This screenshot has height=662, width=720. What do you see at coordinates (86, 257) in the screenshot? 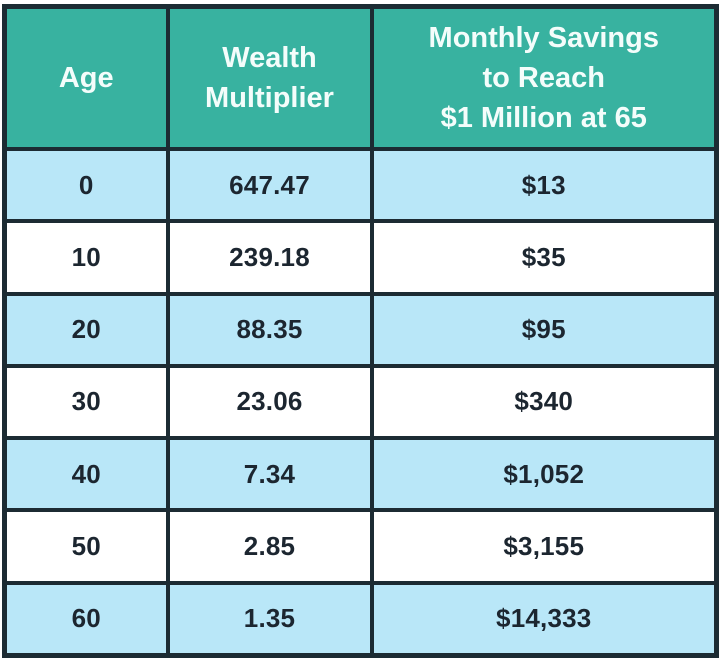
I see `age-cell: 10` at bounding box center [86, 257].